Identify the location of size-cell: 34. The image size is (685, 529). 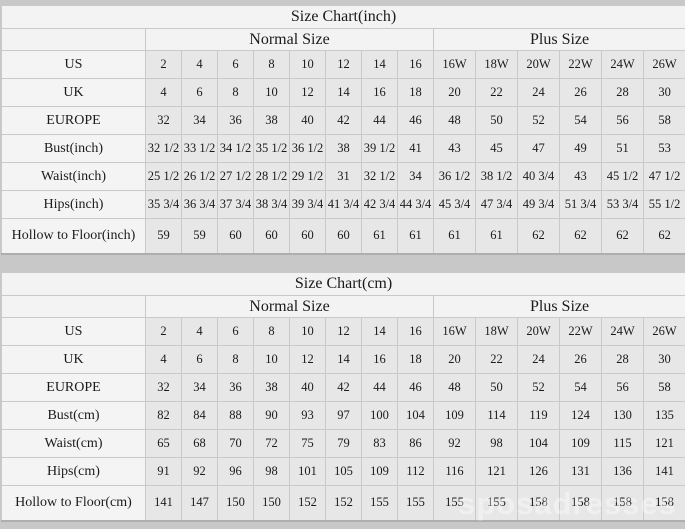
(199, 120).